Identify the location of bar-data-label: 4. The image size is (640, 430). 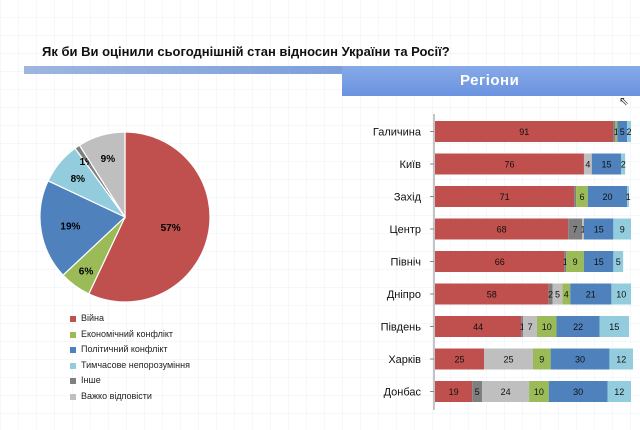
(587, 165).